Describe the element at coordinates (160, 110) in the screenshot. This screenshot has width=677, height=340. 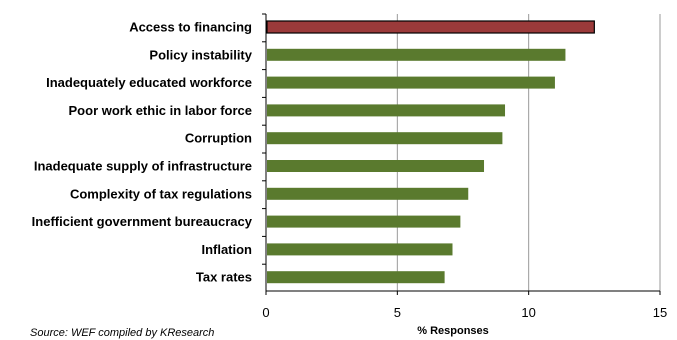
I see `category-label: Poor work ethic in labor force` at that location.